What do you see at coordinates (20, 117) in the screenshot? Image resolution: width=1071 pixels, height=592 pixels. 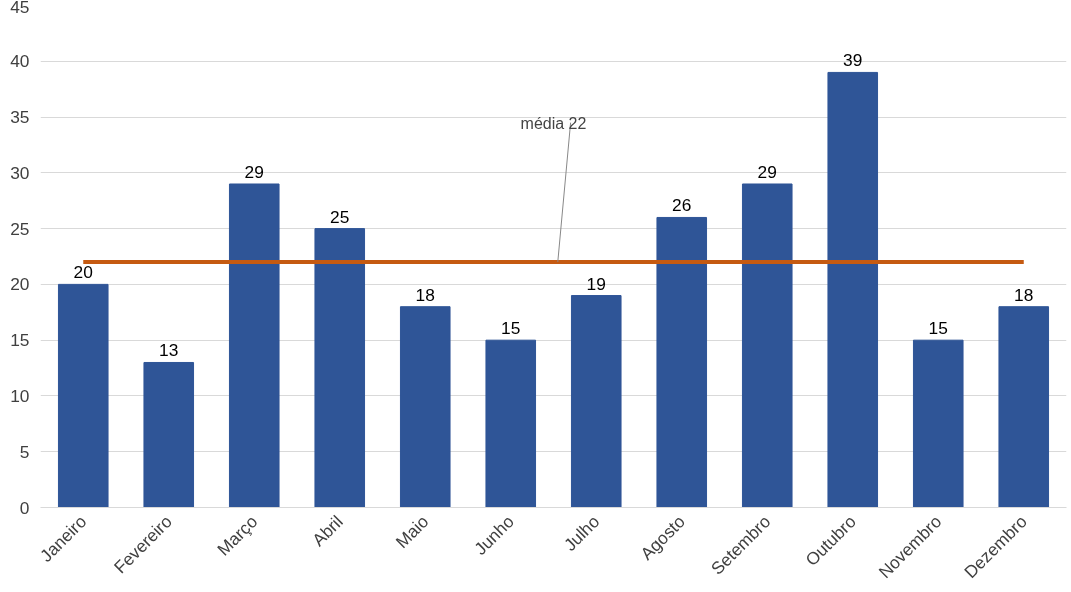 I see `y-tick-label: 35` at bounding box center [20, 117].